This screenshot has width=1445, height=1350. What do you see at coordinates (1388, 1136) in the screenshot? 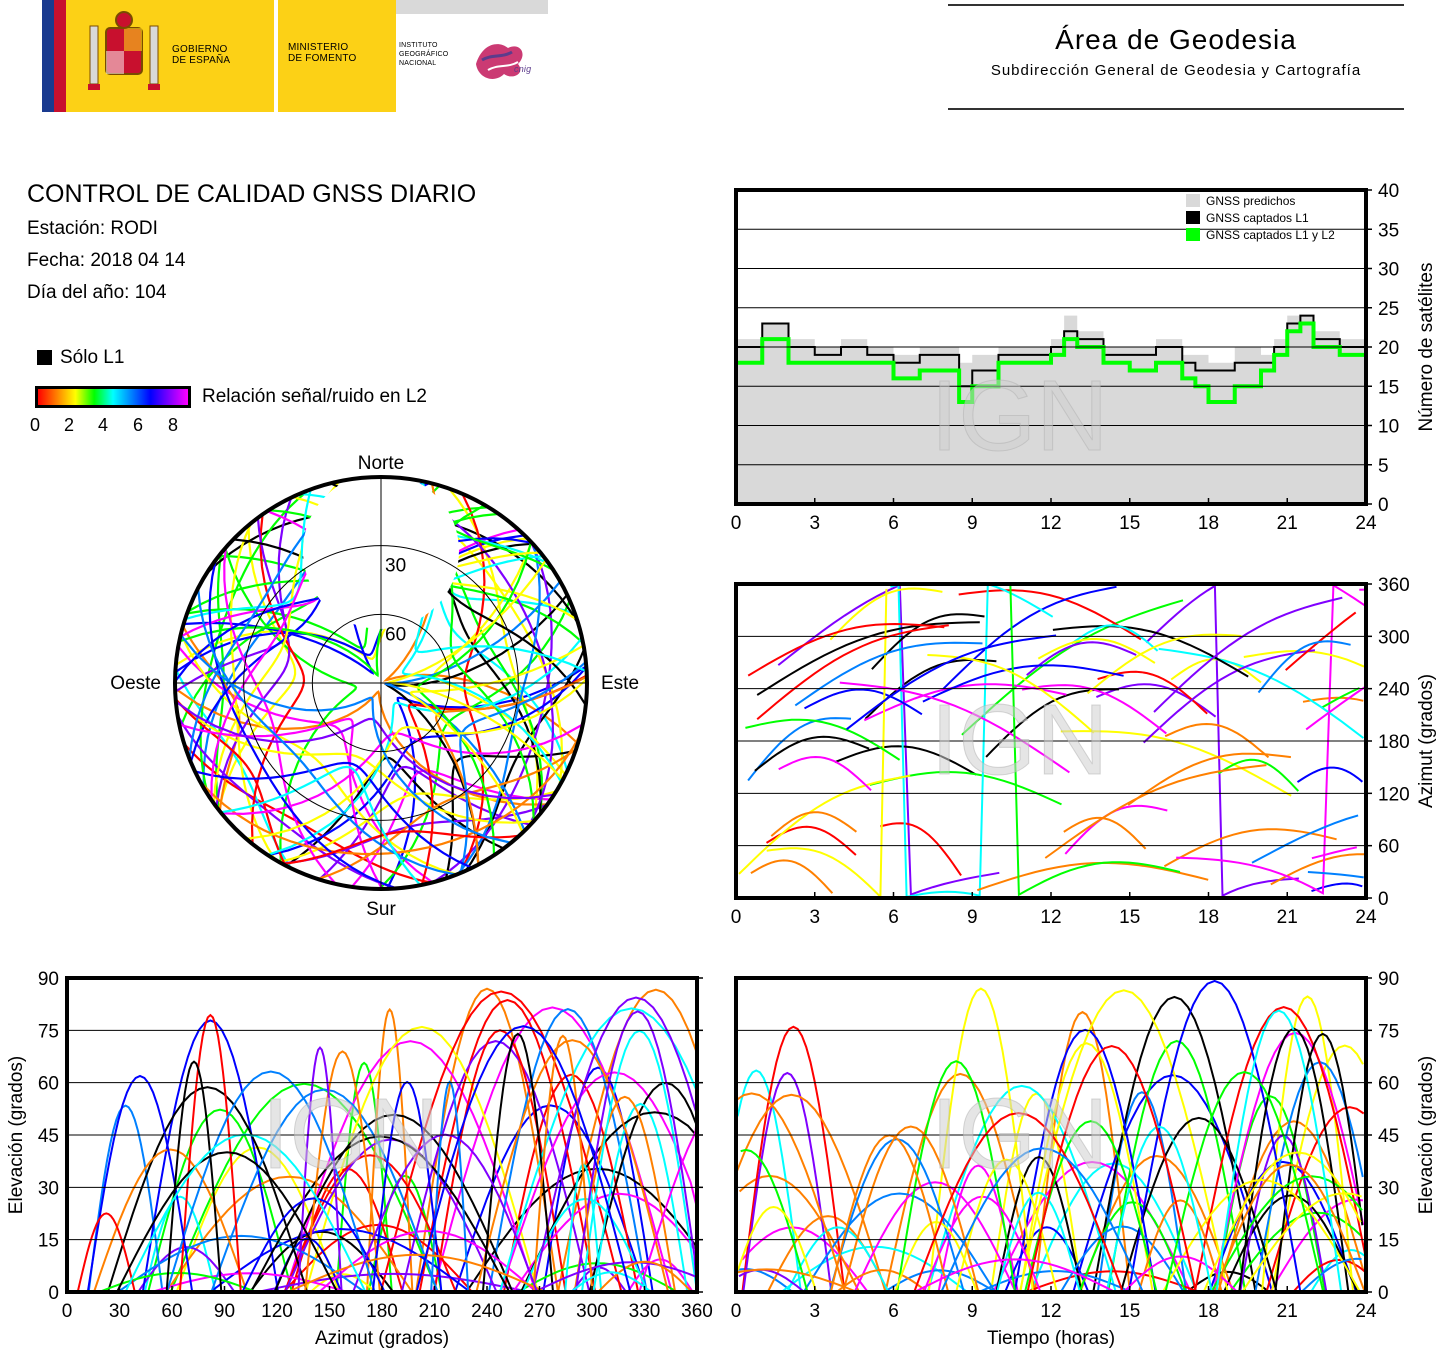
I see `y-tick-label: 45` at bounding box center [1388, 1136].